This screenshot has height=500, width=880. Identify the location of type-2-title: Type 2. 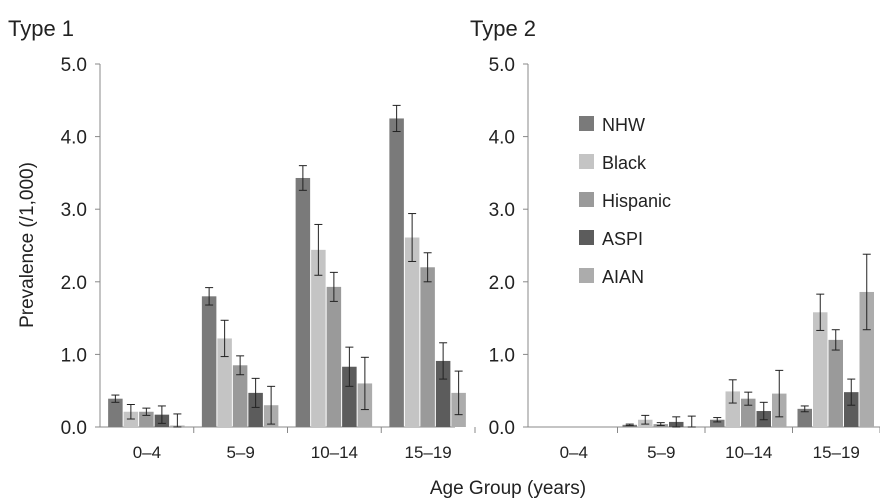
(503, 28).